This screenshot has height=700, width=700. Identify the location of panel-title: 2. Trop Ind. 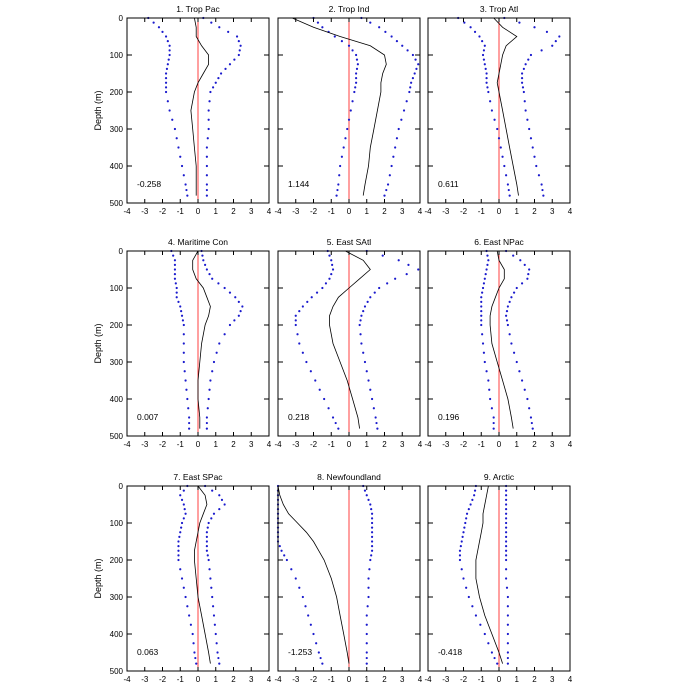
(349, 9).